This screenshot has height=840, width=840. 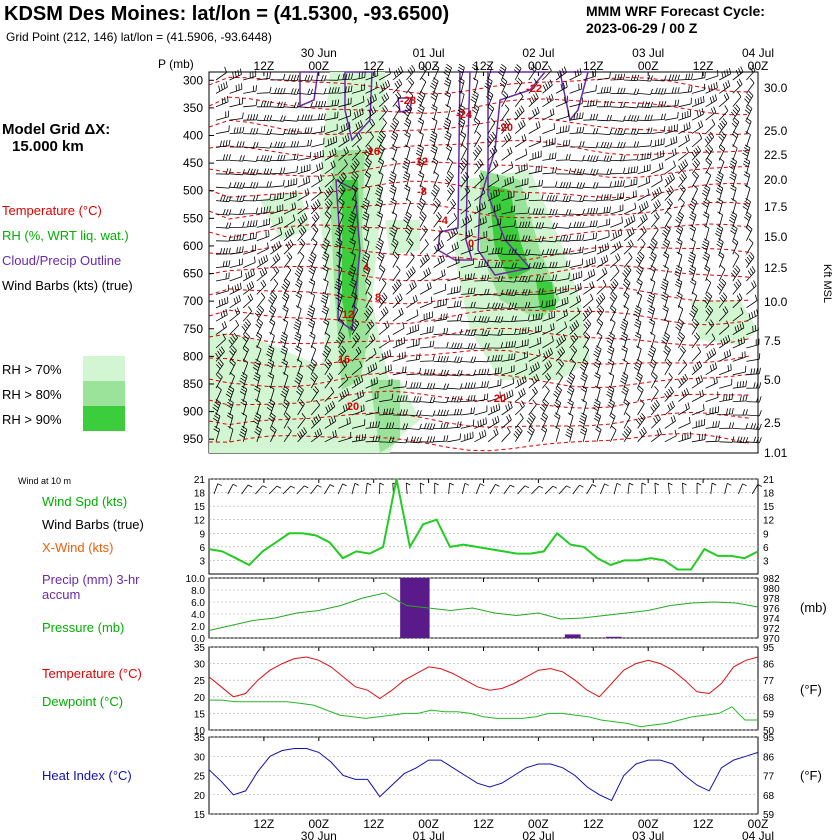 I want to click on surface-wind-barb, so click(x=329, y=489).